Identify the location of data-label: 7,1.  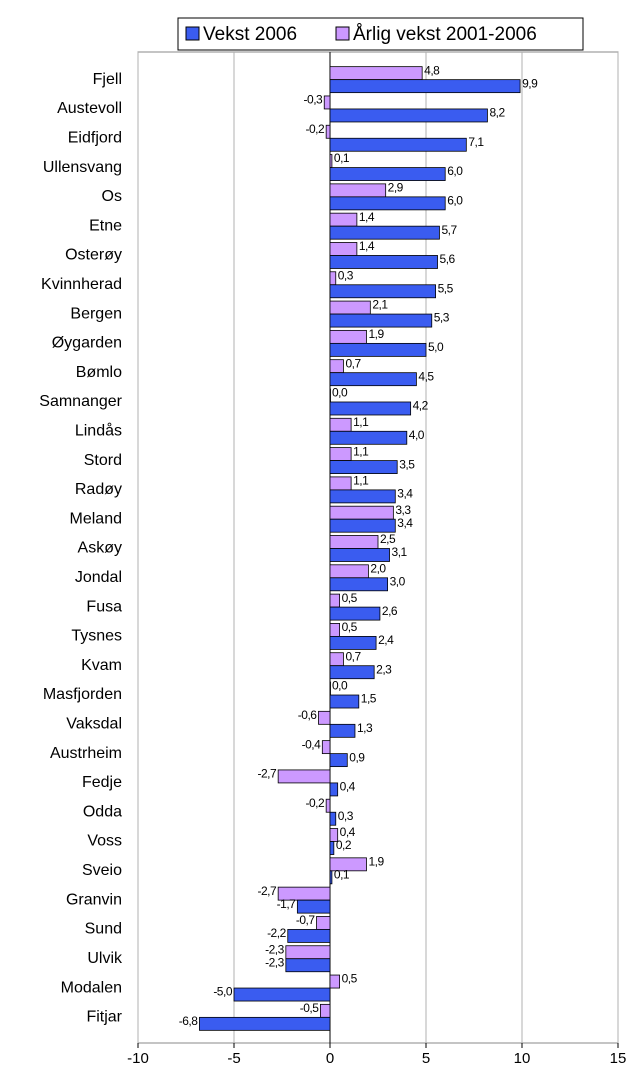
(476, 142).